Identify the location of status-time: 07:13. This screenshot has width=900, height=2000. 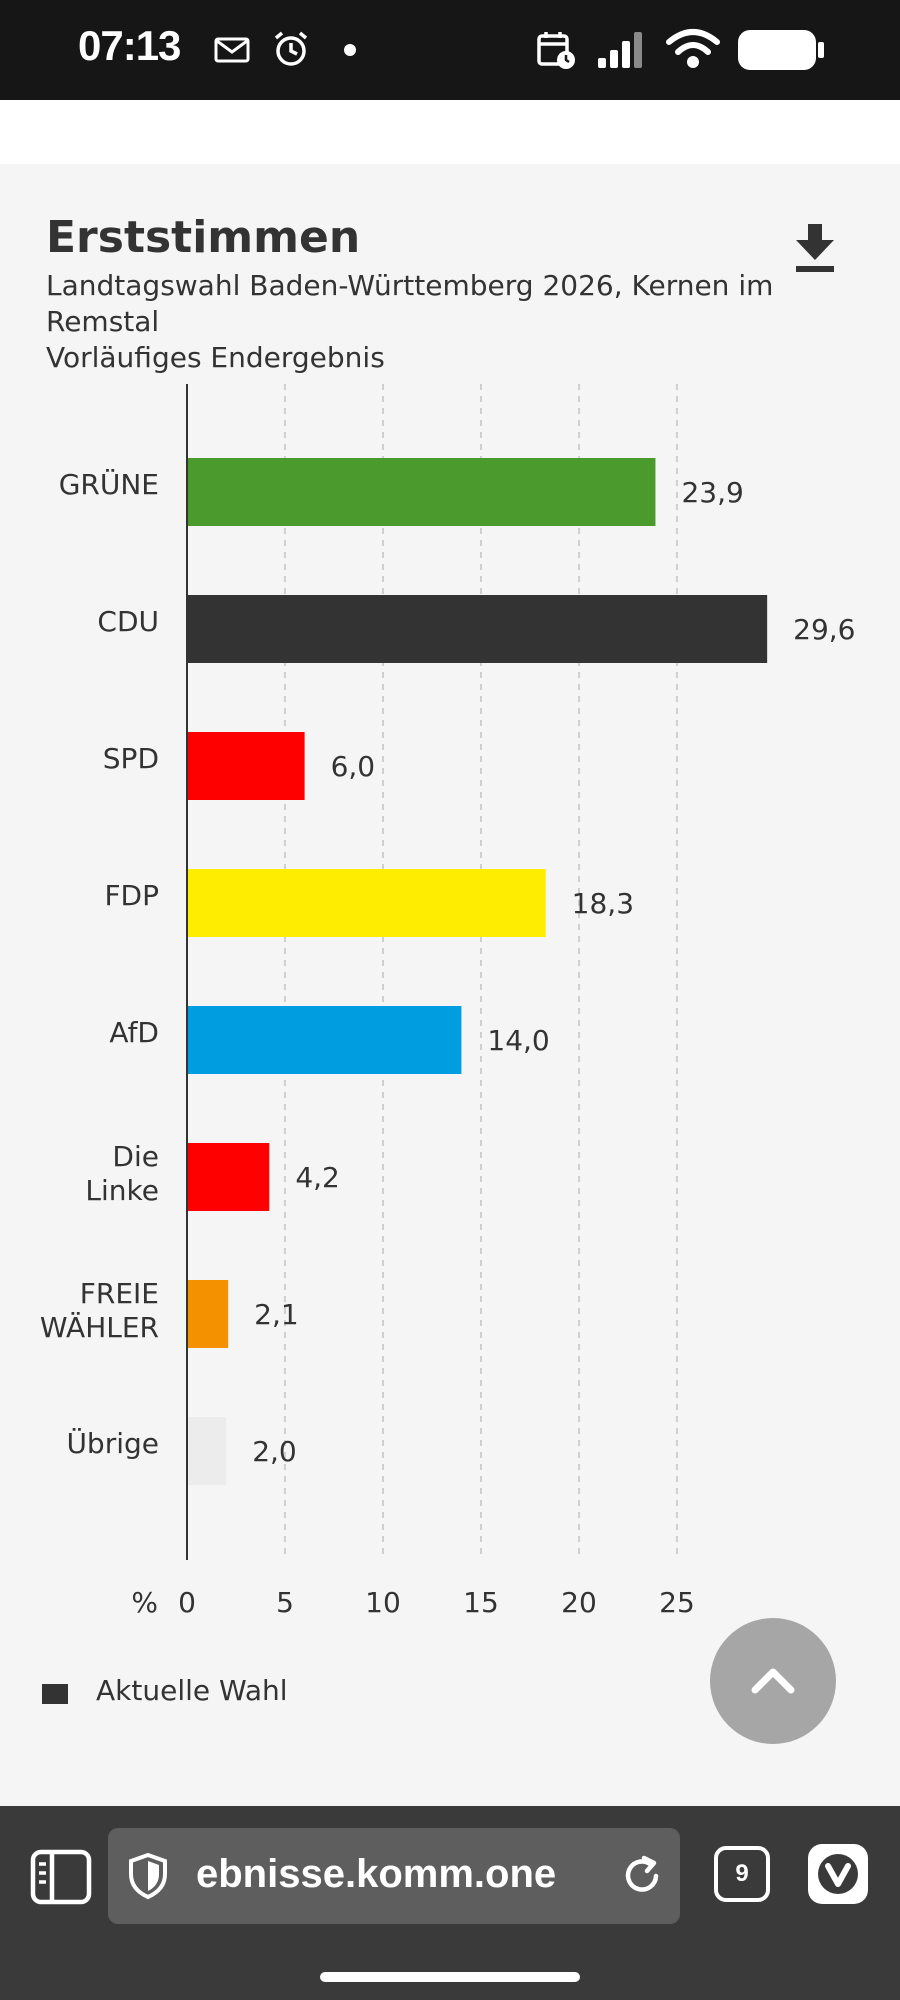
(129, 45).